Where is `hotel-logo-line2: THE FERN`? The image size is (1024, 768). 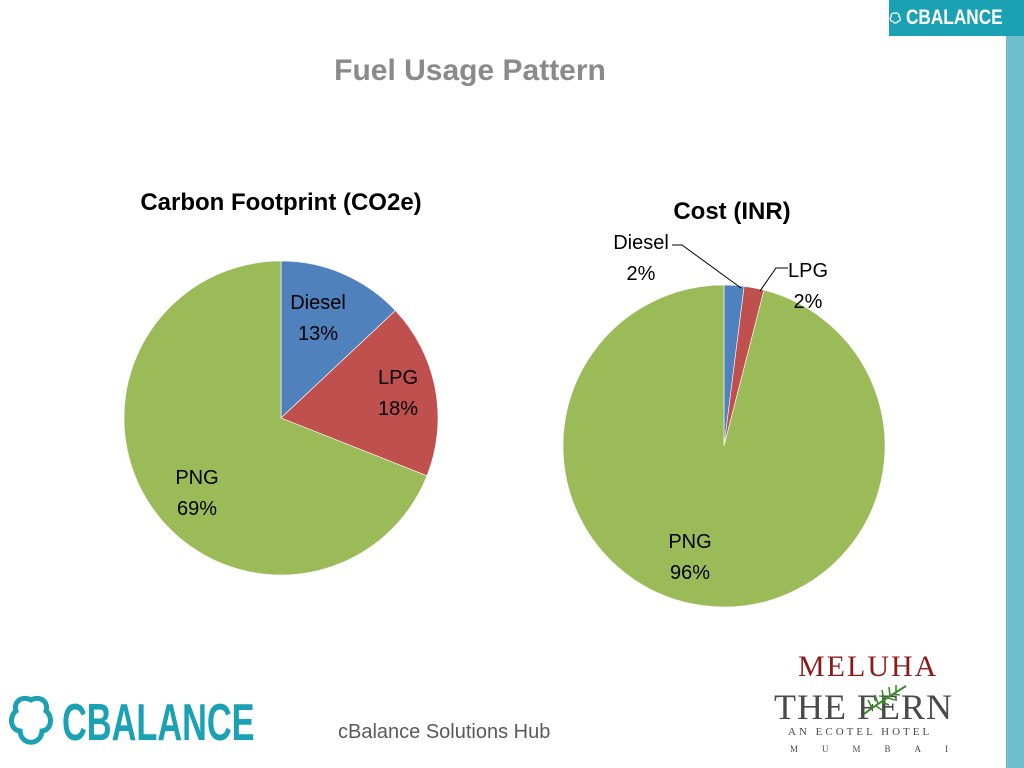
hotel-logo-line2: THE FERN is located at coordinates (863, 707).